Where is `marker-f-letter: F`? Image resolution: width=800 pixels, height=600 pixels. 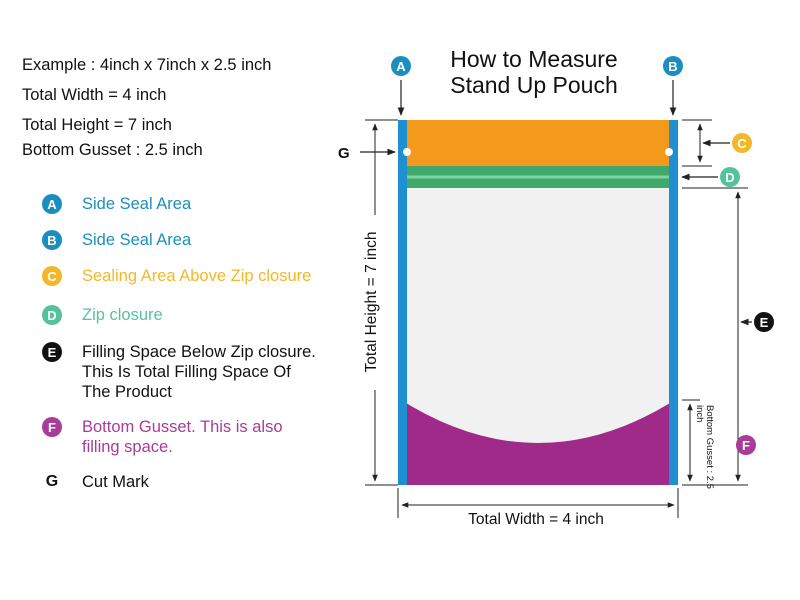
marker-f-letter: F is located at coordinates (746, 445).